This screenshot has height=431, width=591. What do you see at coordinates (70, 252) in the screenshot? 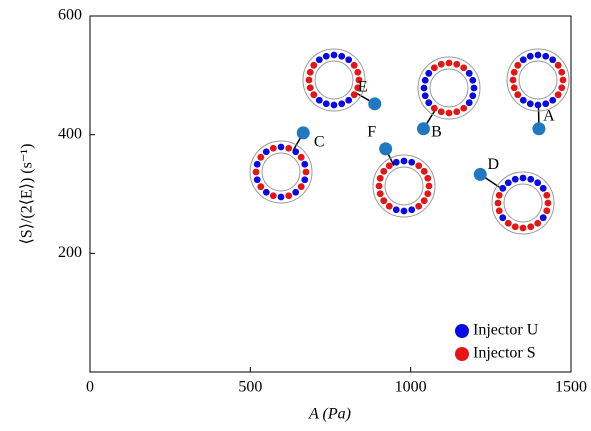
I see `y-tick-label: 200` at bounding box center [70, 252].